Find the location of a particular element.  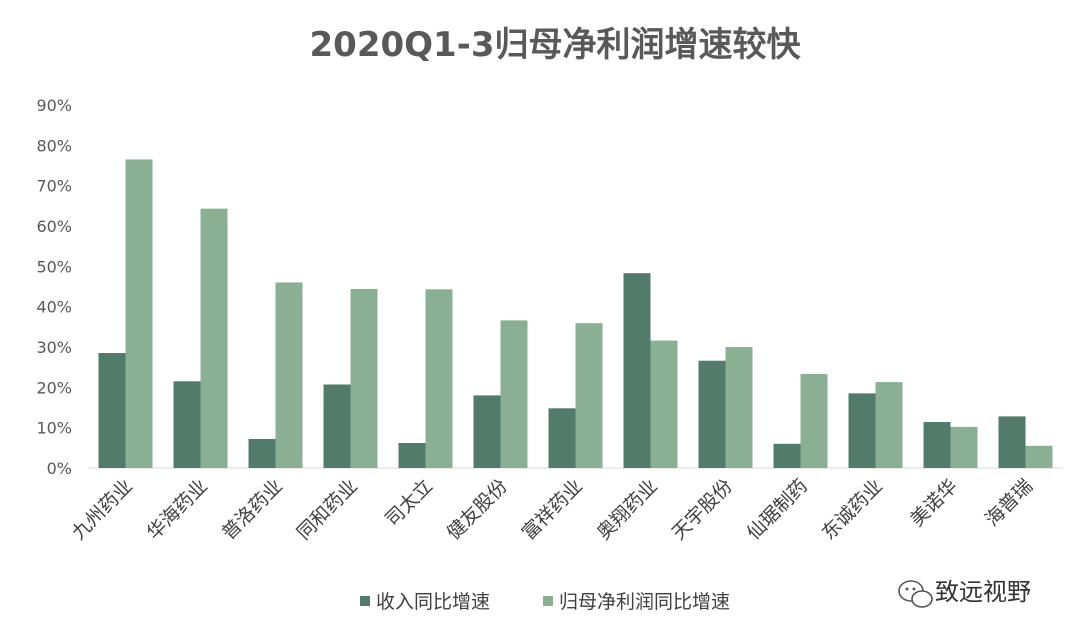

y-axis: 0% 10% 20% 30% 40% 50% 60% 70% 80% 90% is located at coordinates (54, 287).